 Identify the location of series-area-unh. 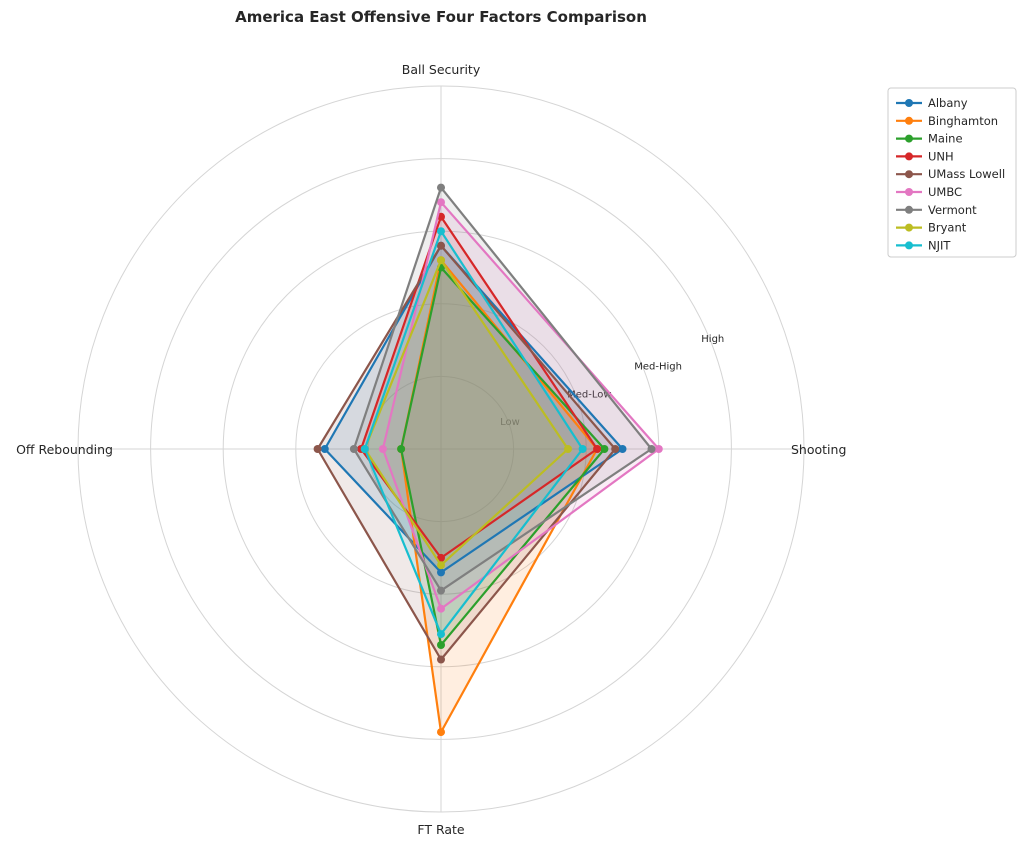
(479, 387).